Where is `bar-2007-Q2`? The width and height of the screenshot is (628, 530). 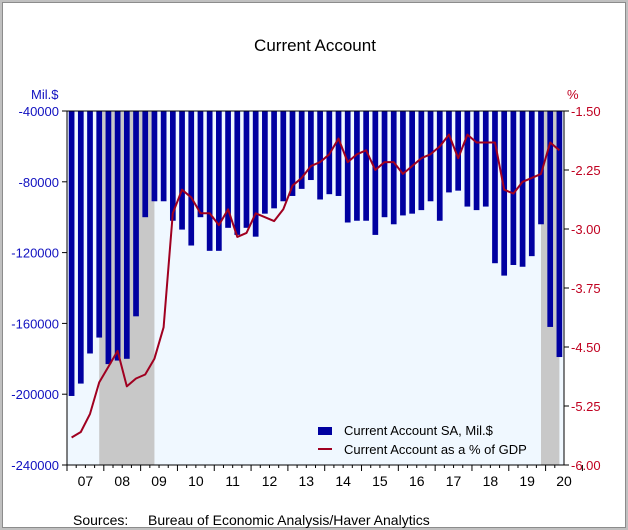 bar-2007-Q2 is located at coordinates (80, 247).